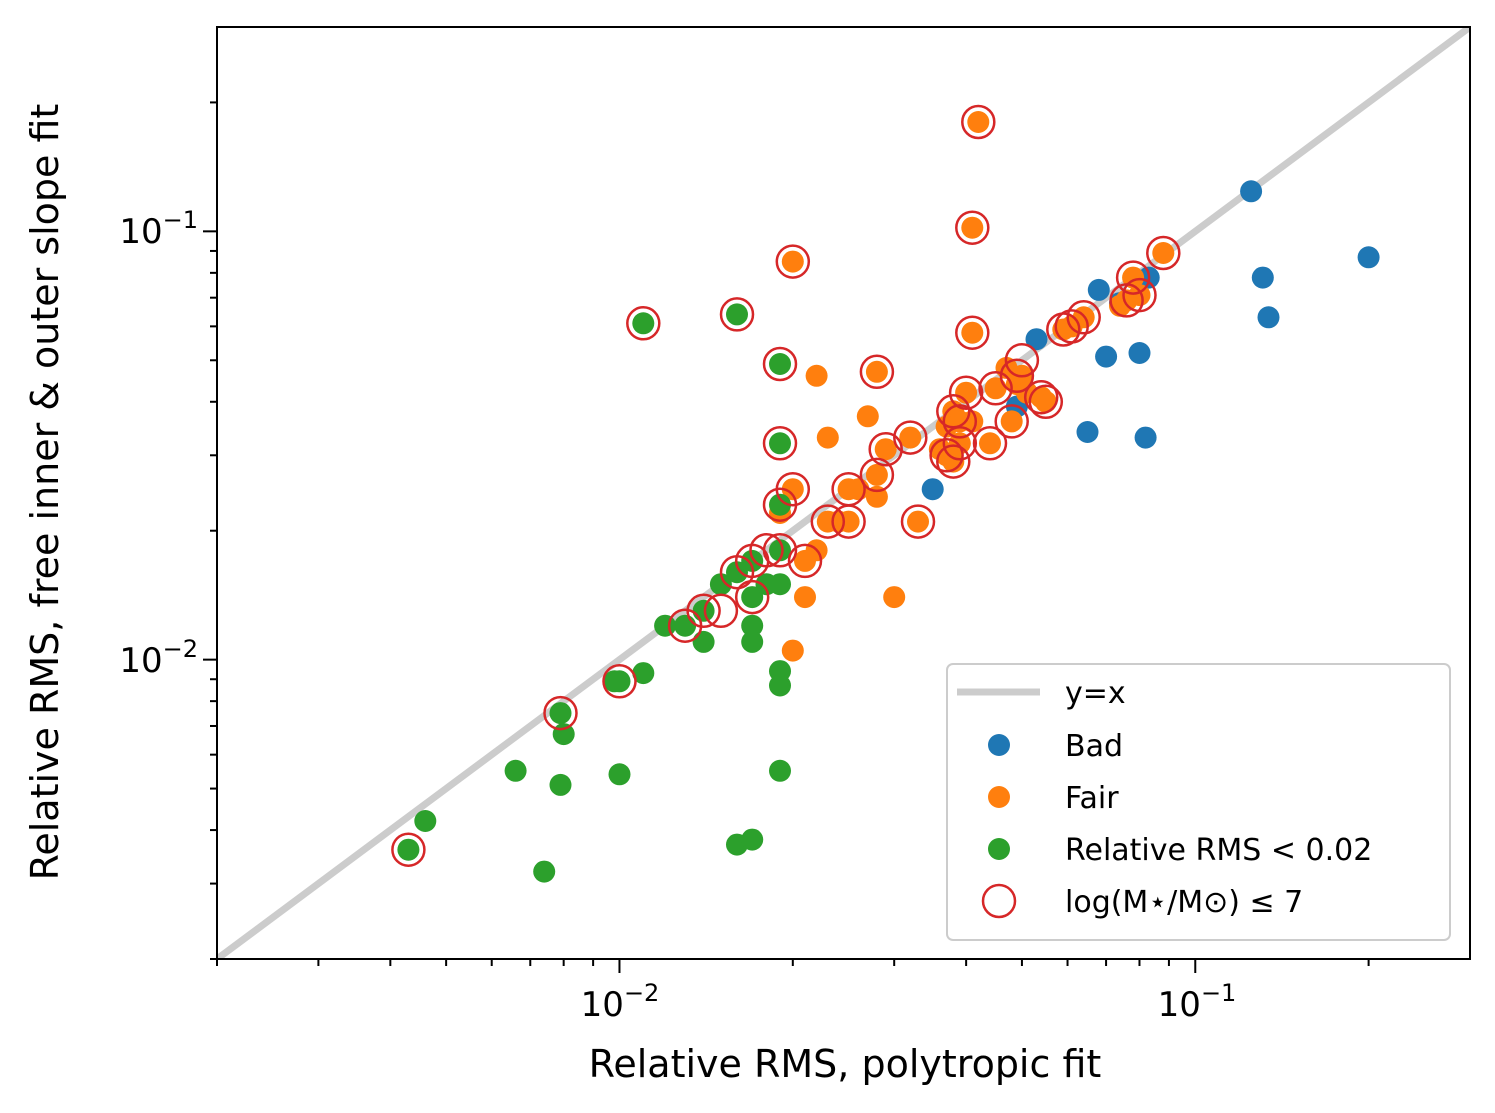 This screenshot has width=1495, height=1113. Describe the element at coordinates (1094, 746) in the screenshot. I see `legend-label-bad: Bad` at that location.